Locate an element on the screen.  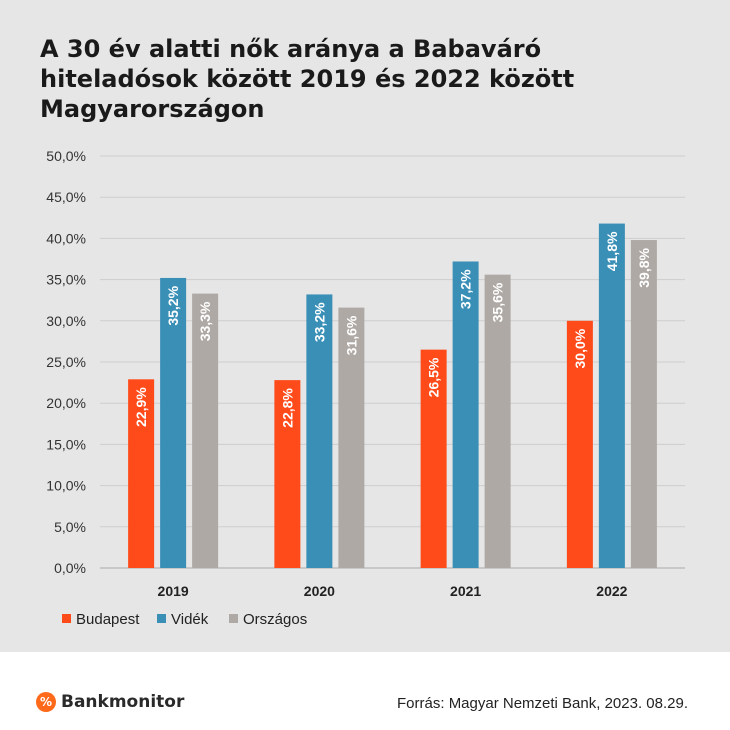
y-tick-label: 40,0% is located at coordinates (66, 238).